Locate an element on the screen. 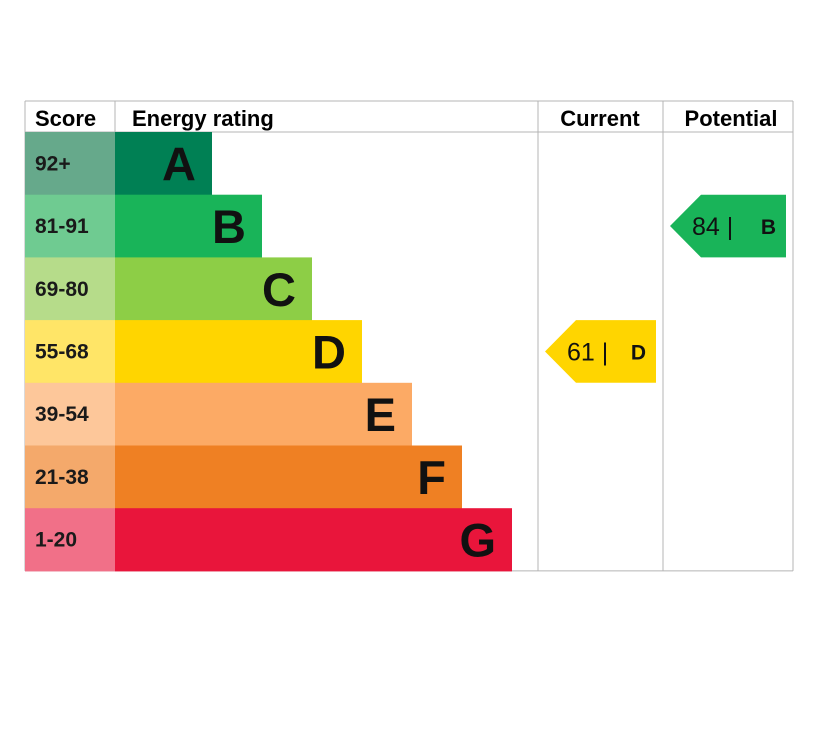 The width and height of the screenshot is (820, 738). potential-rating-arrow-shape is located at coordinates (728, 226).